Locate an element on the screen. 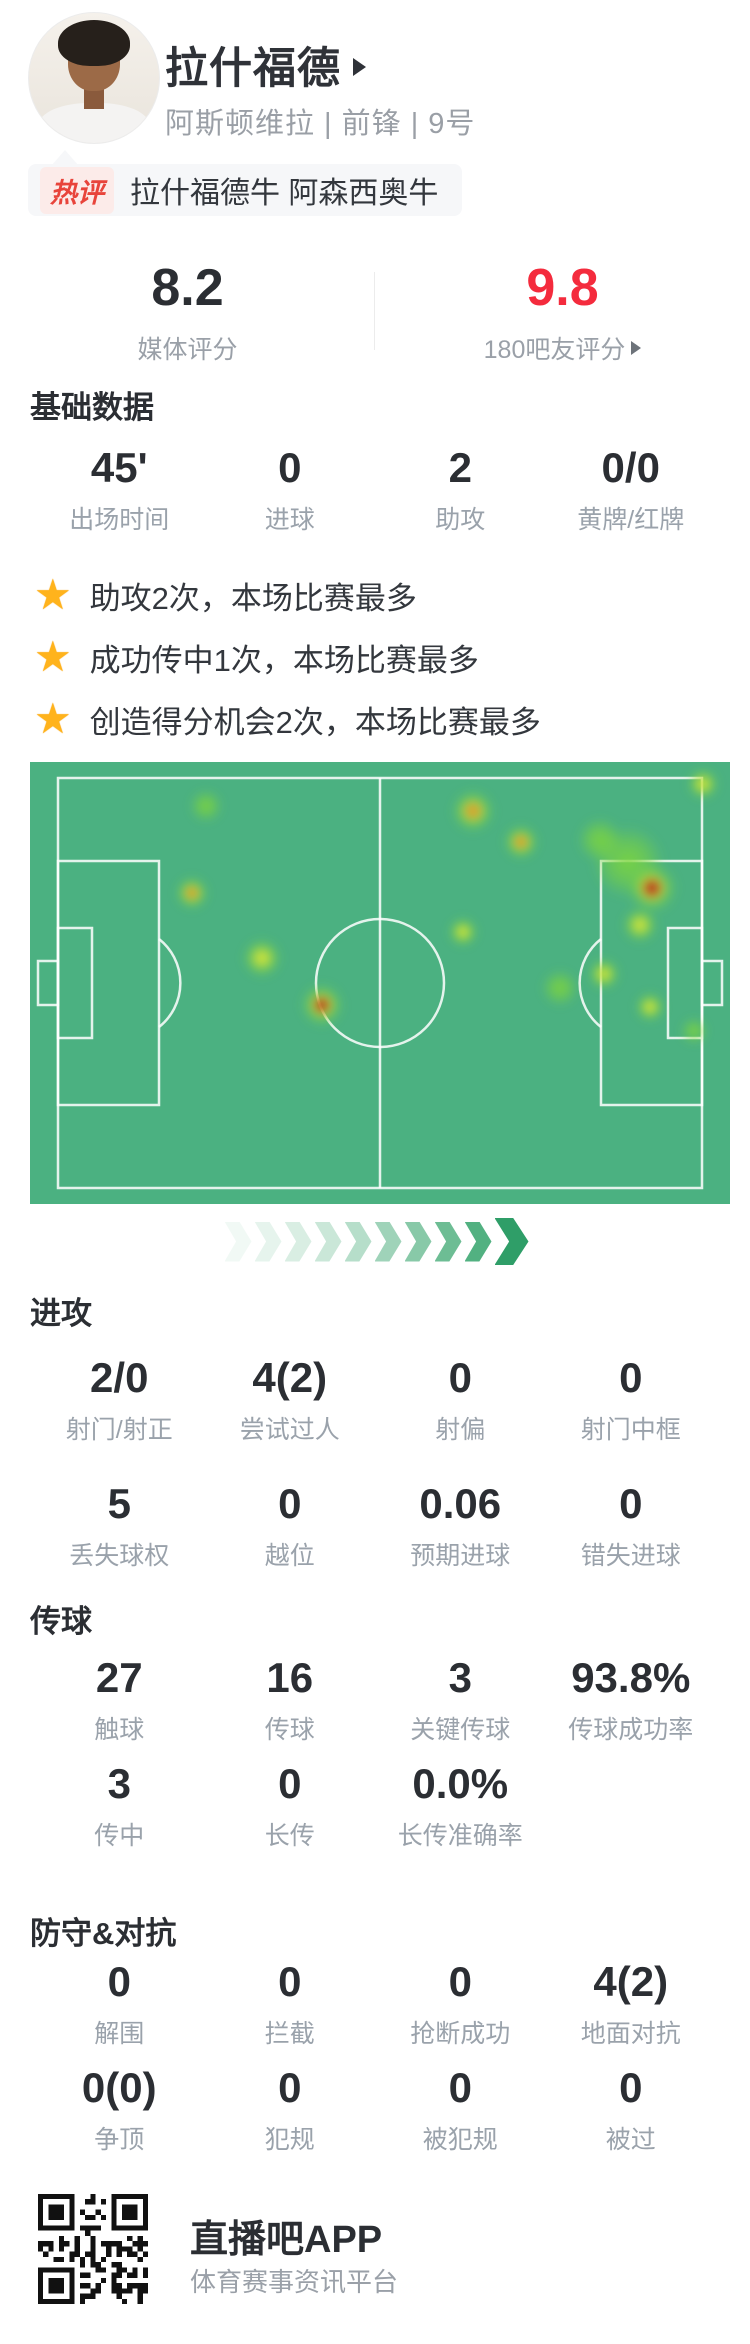  stat-tackles-won: 0 抢断成功 is located at coordinates (460, 2003).